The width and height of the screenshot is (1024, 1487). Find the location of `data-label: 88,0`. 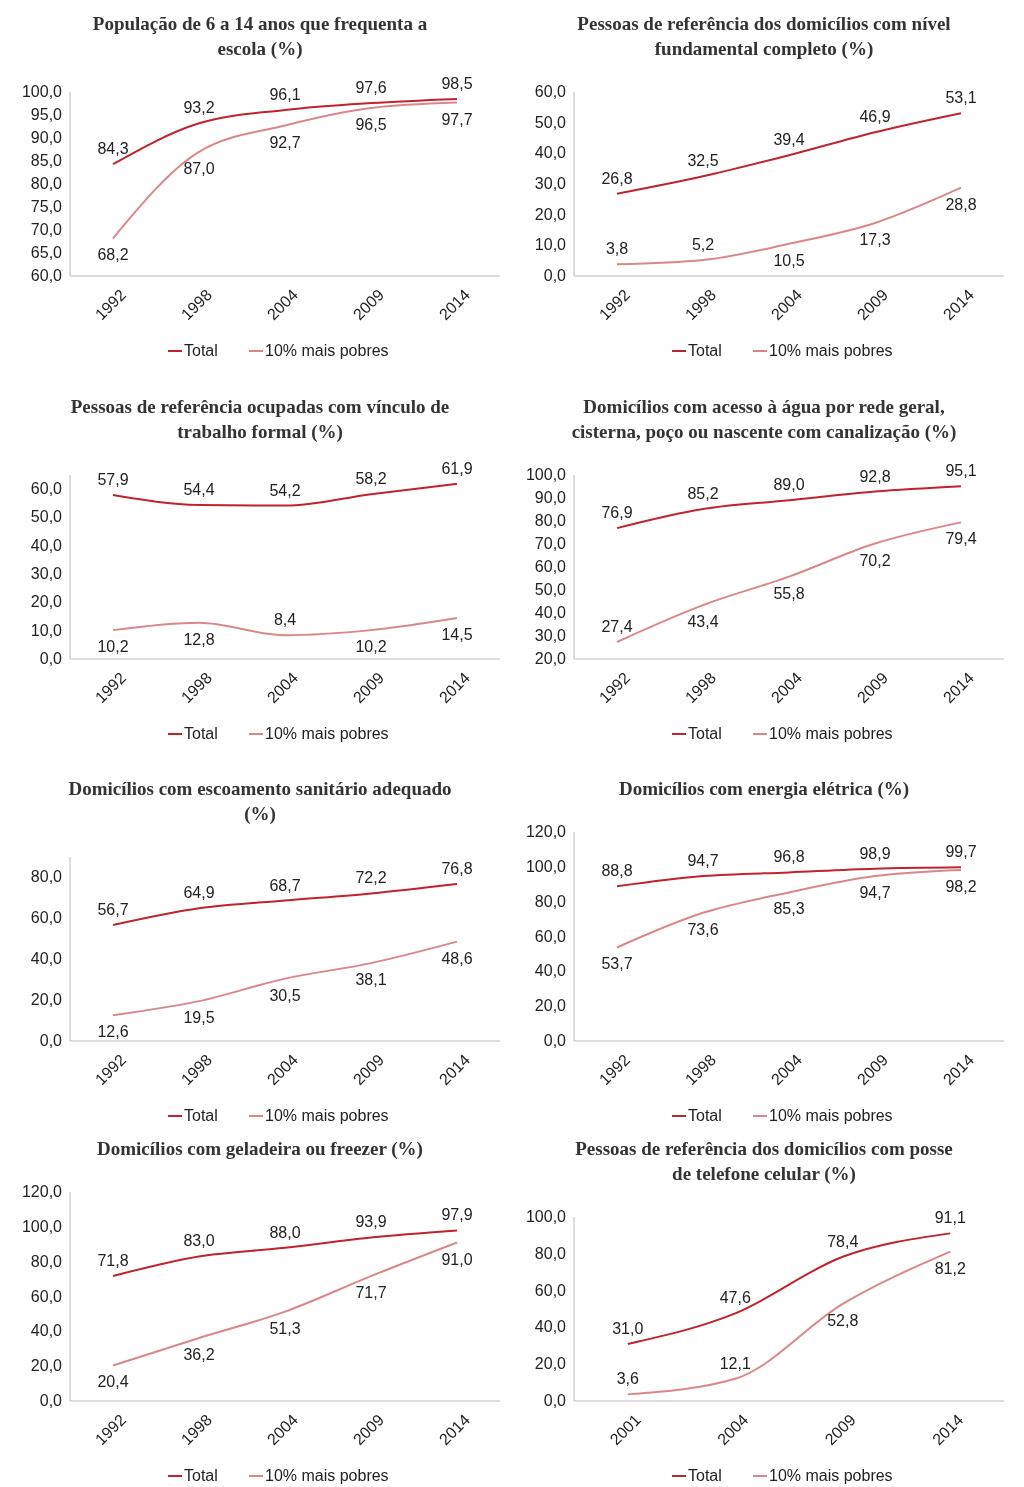

data-label: 88,0 is located at coordinates (285, 1232).